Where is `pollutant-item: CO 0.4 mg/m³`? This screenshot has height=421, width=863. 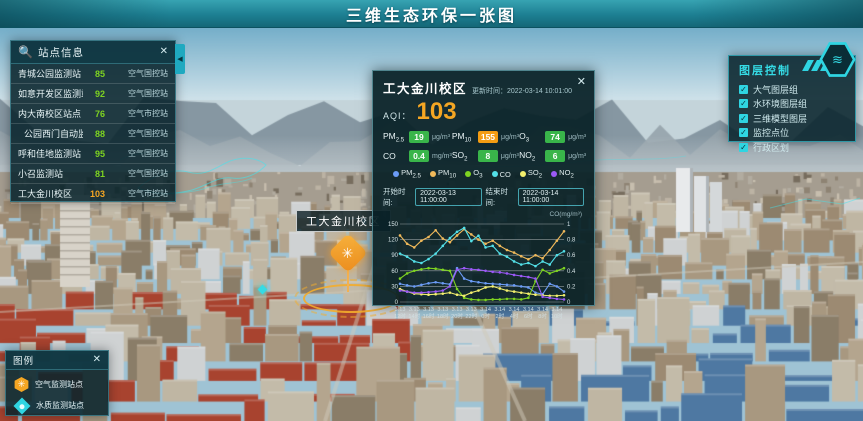
pollutant-item: CO 0.4 mg/m³ is located at coordinates (417, 156).